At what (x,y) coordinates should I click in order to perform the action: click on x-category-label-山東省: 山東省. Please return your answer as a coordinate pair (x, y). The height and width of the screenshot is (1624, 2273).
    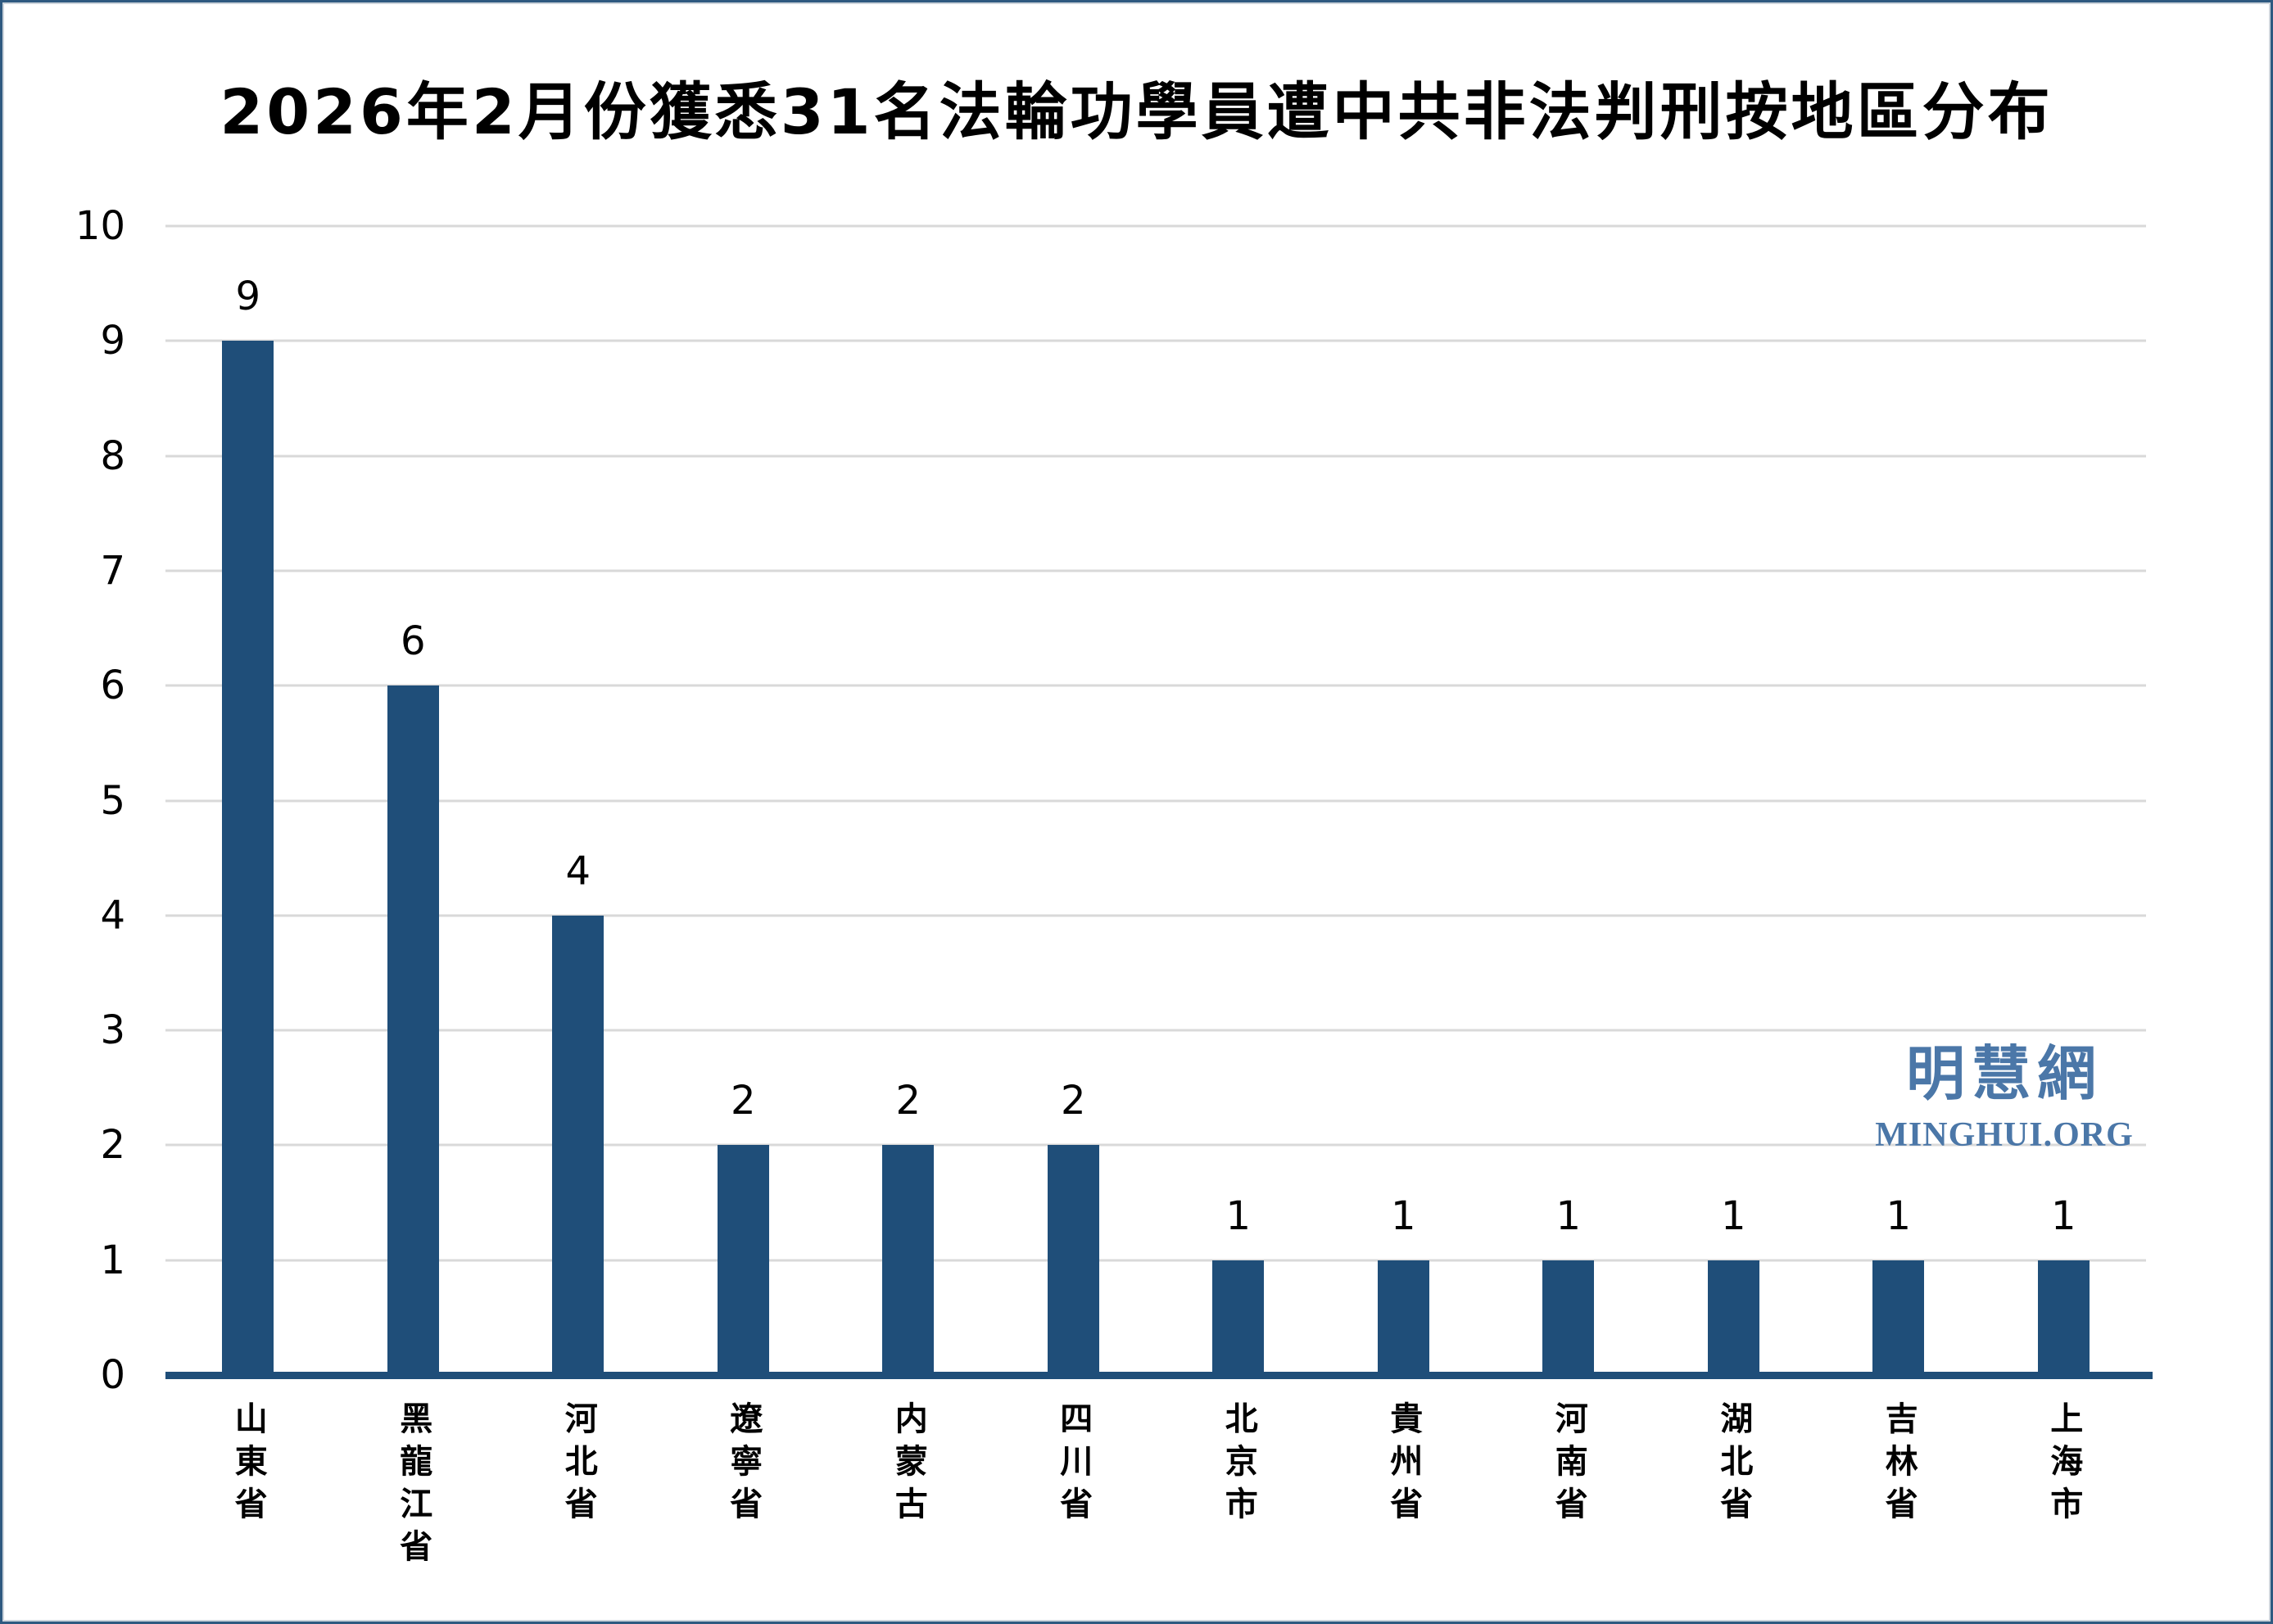
    Looking at the image, I should click on (248, 1465).